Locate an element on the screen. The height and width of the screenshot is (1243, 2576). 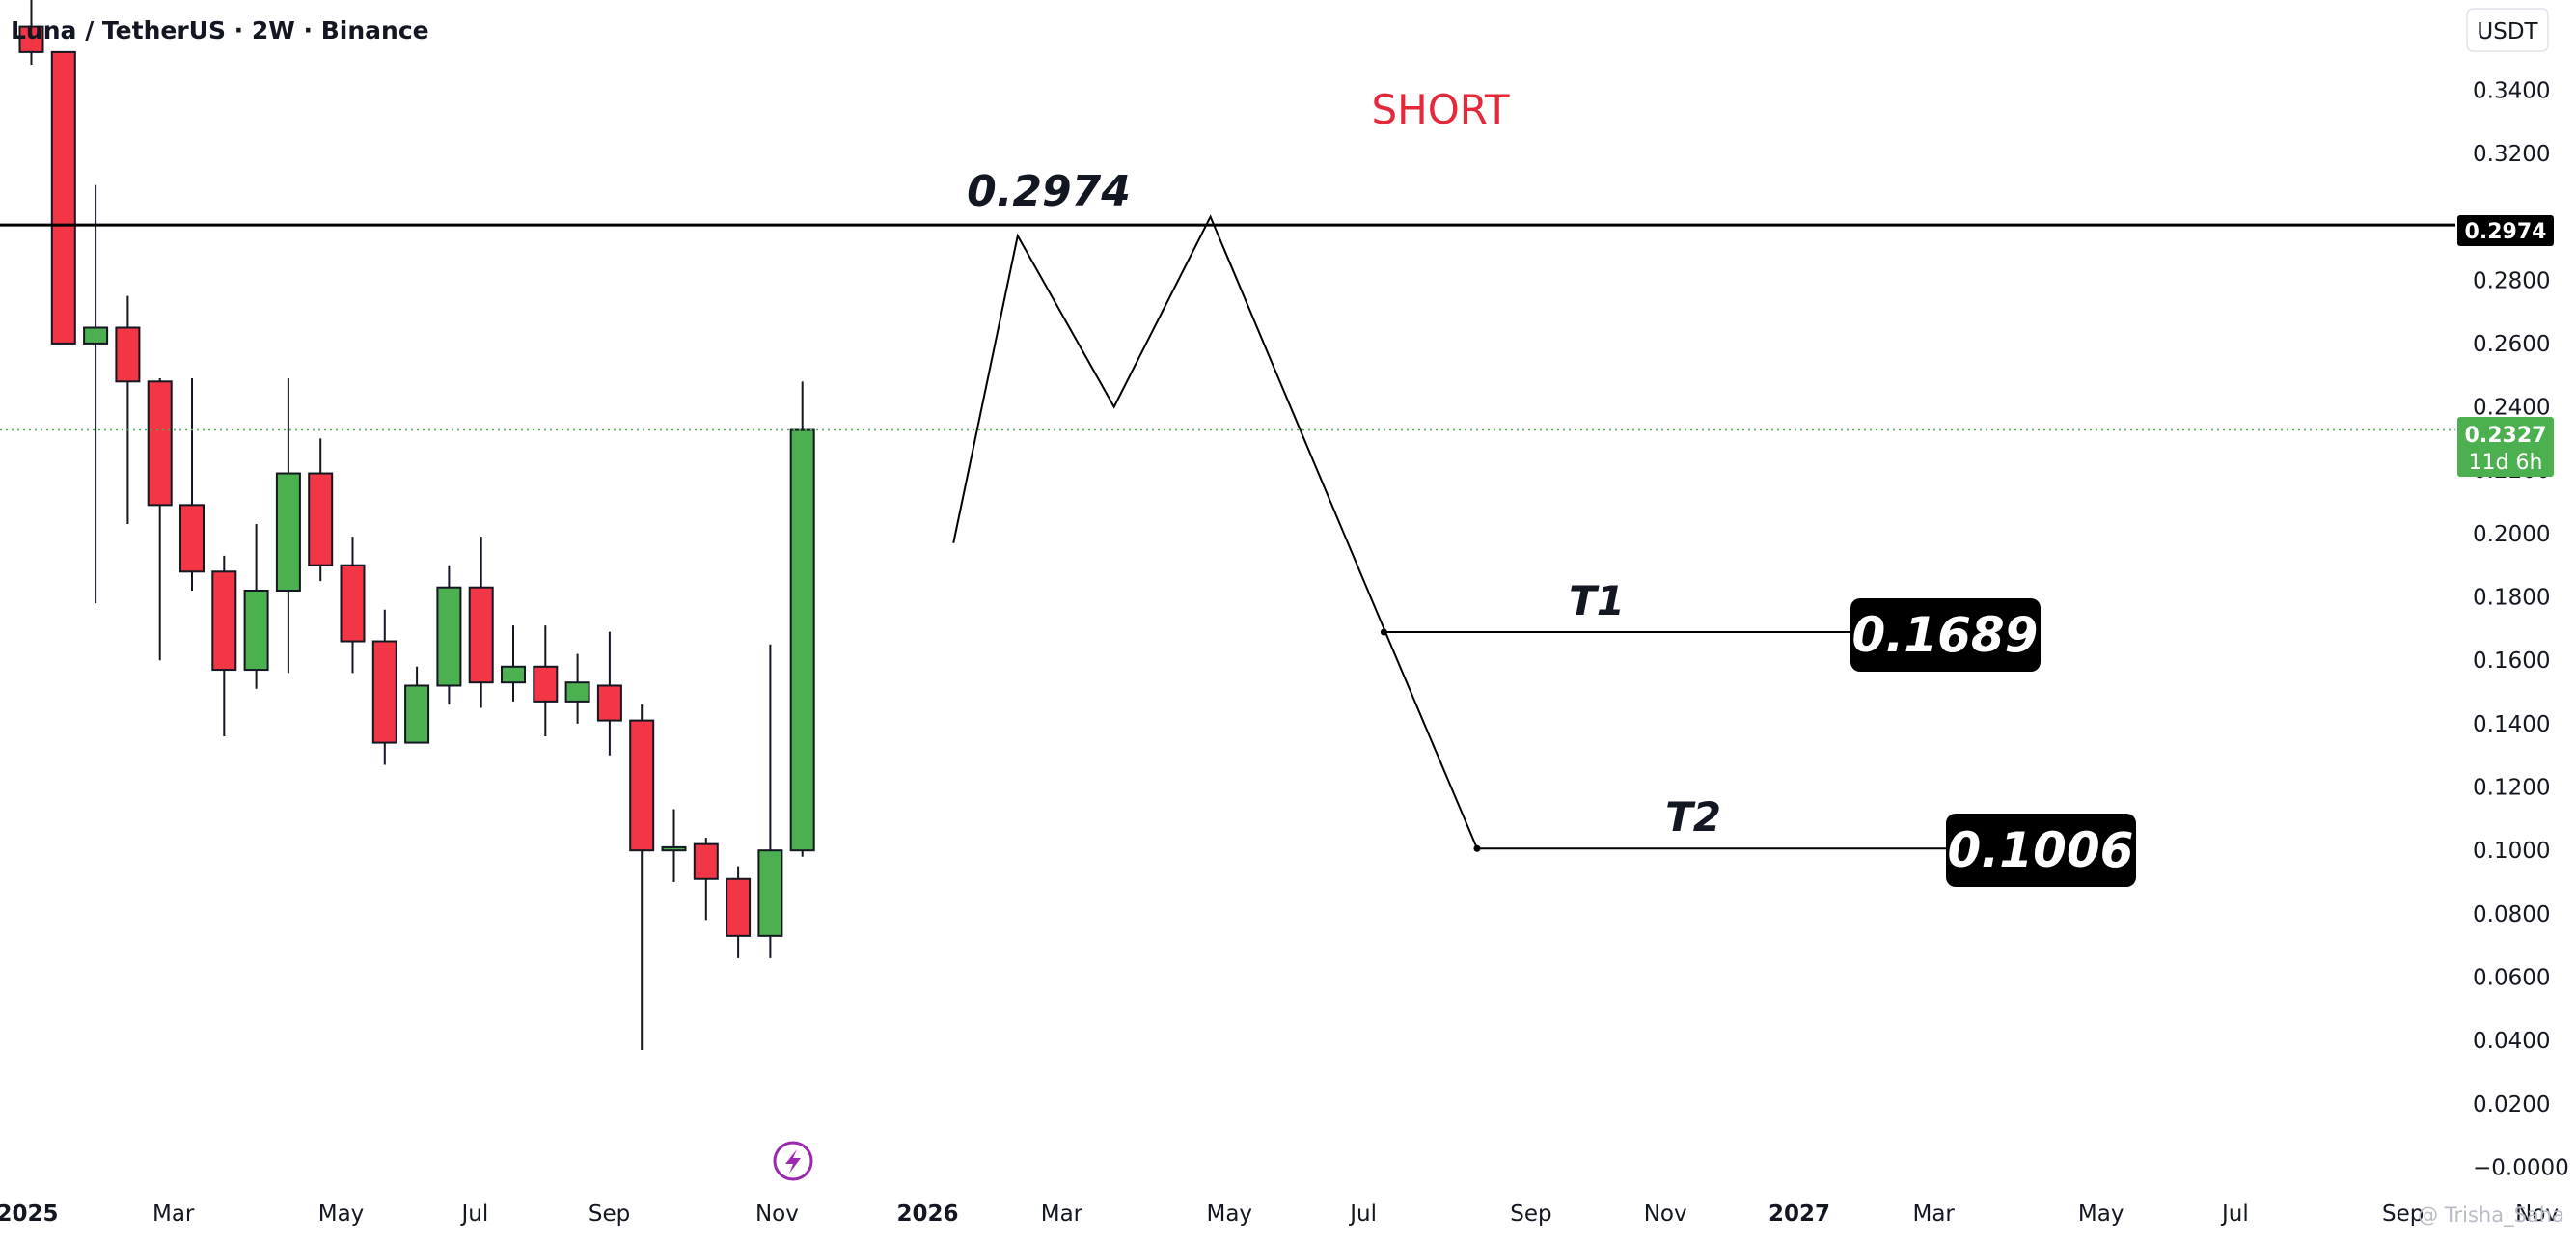
t2-value-badge: 0.1006 is located at coordinates (2041, 851).